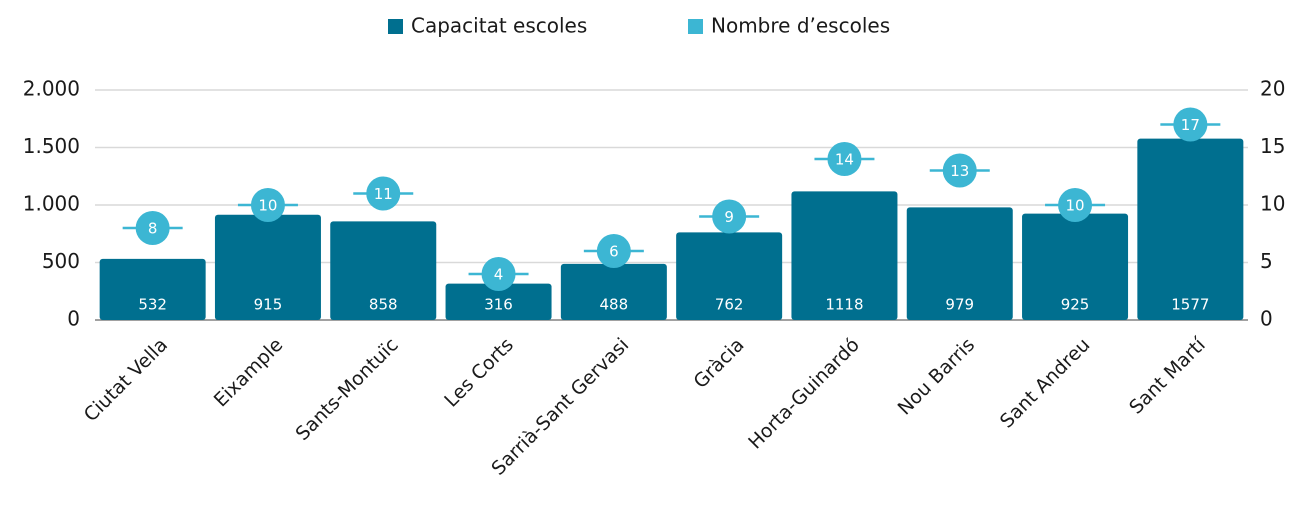  Describe the element at coordinates (51, 89) in the screenshot. I see `y-tick-label: 2.000` at that location.